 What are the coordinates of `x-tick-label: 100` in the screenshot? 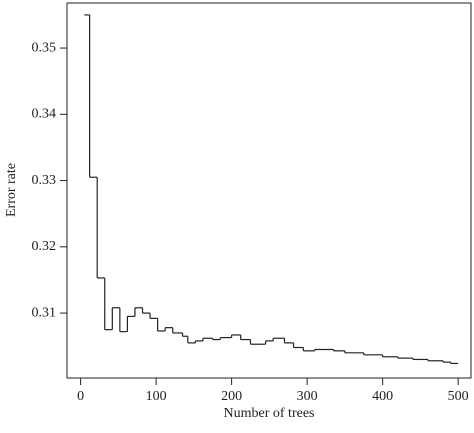 It's located at (156, 396).